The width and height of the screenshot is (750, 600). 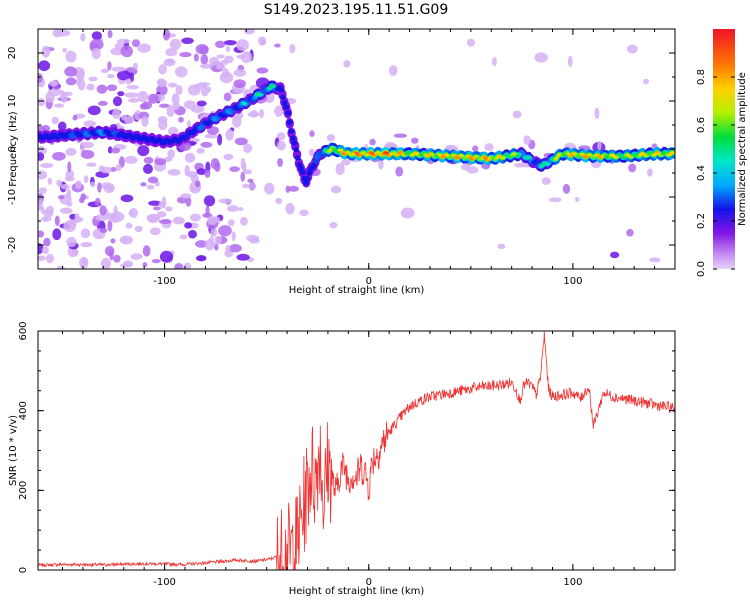 What do you see at coordinates (164, 582) in the screenshot?
I see `snr-xtick-label: -100` at bounding box center [164, 582].